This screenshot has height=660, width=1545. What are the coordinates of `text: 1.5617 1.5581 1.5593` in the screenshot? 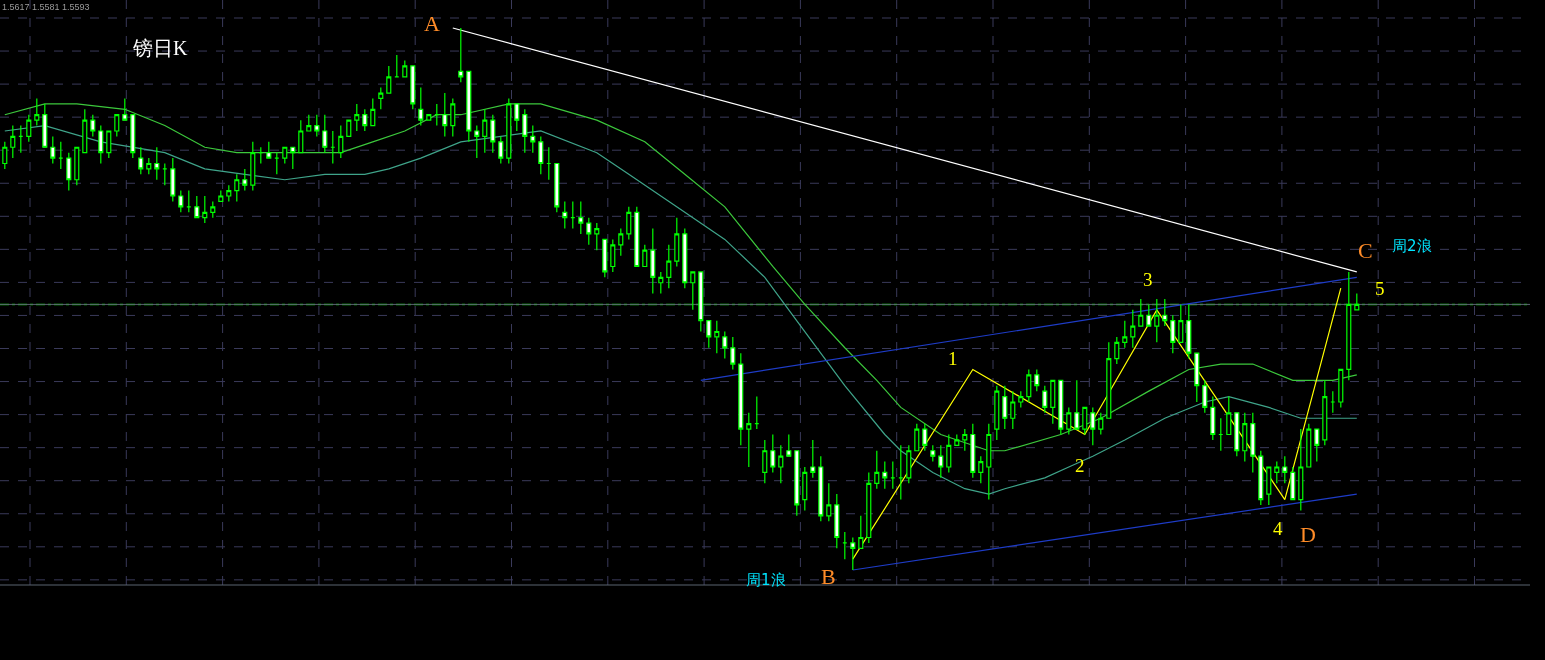 It's located at (46, 7).